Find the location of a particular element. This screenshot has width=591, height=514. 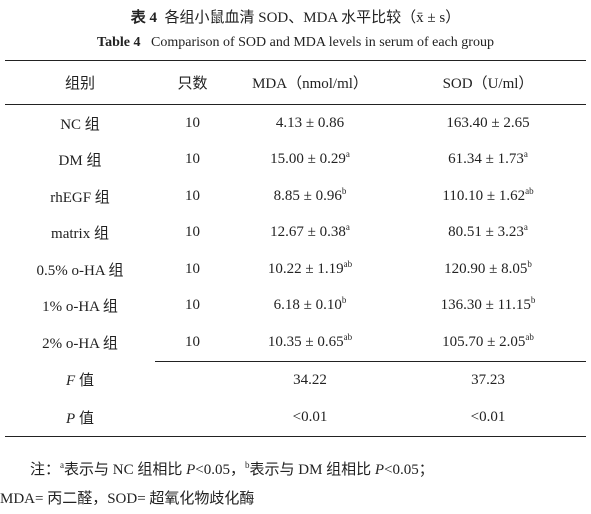

cell-text: 136.30 ± 11.15 is located at coordinates (485, 305).